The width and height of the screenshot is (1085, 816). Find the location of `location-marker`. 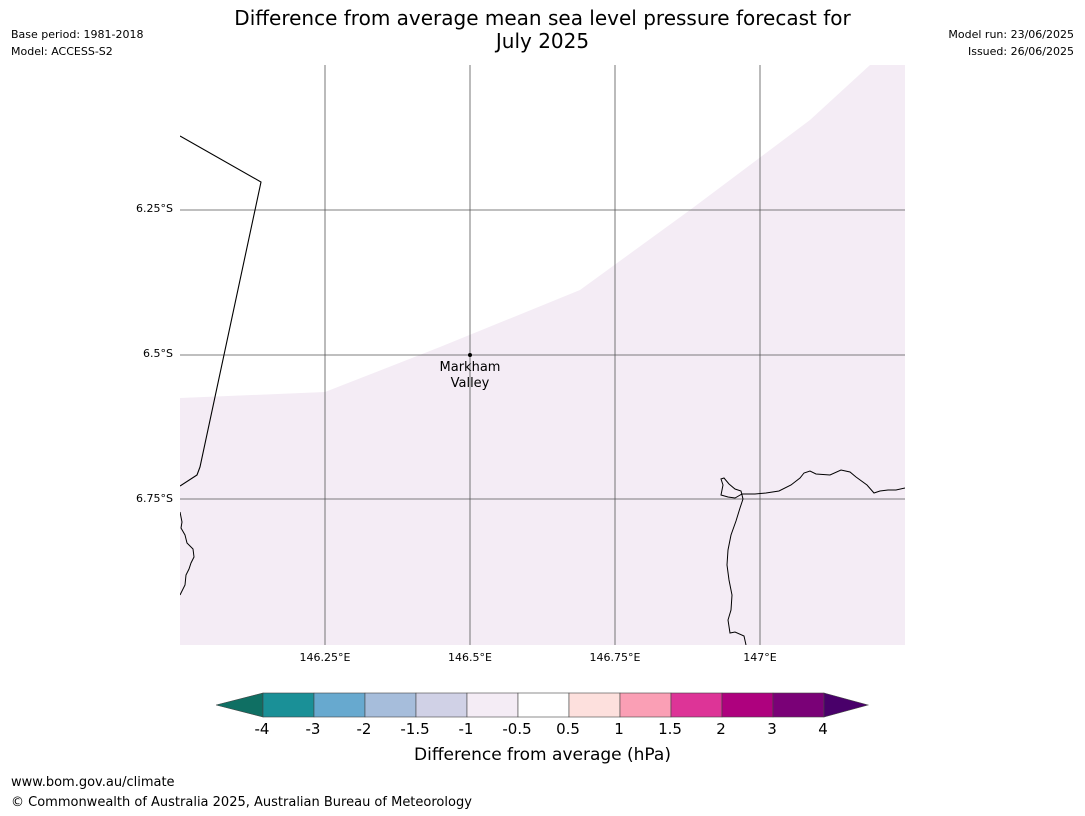

location-marker is located at coordinates (470, 355).